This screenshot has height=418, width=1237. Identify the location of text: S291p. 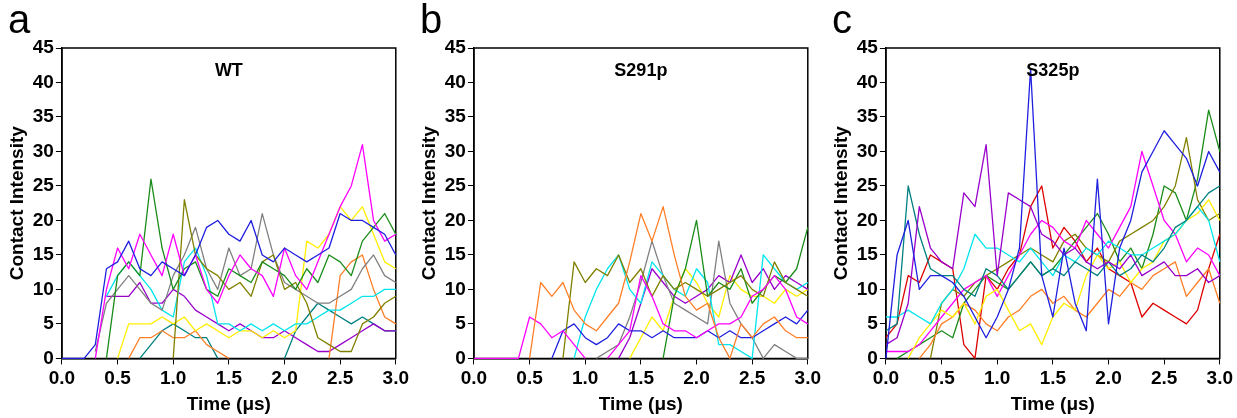
(641, 69).